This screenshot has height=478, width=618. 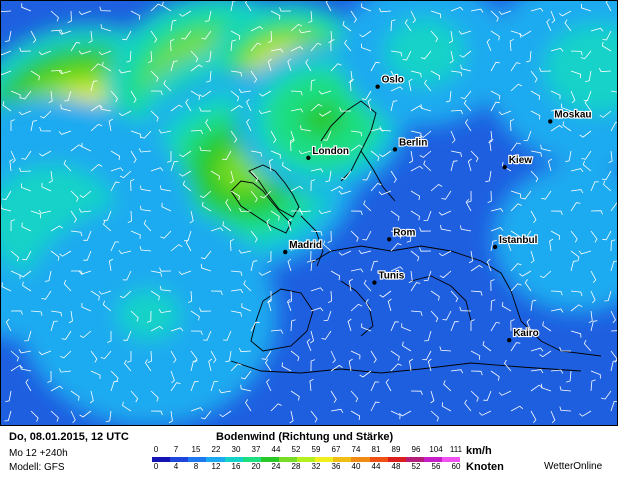 What do you see at coordinates (316, 449) in the screenshot?
I see `scale-tick: 59` at bounding box center [316, 449].